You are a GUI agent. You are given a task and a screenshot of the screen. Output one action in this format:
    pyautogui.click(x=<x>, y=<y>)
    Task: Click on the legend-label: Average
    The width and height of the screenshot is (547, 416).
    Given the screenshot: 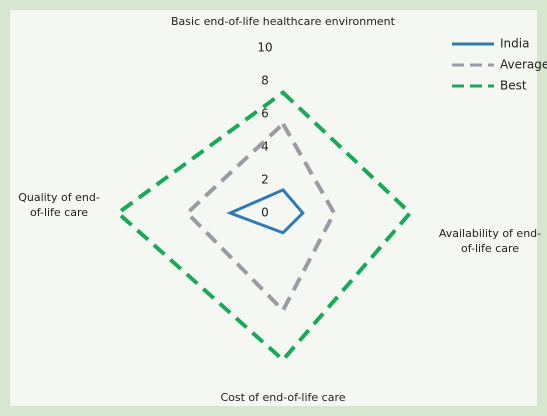 What is the action you would take?
    pyautogui.click(x=523, y=65)
    